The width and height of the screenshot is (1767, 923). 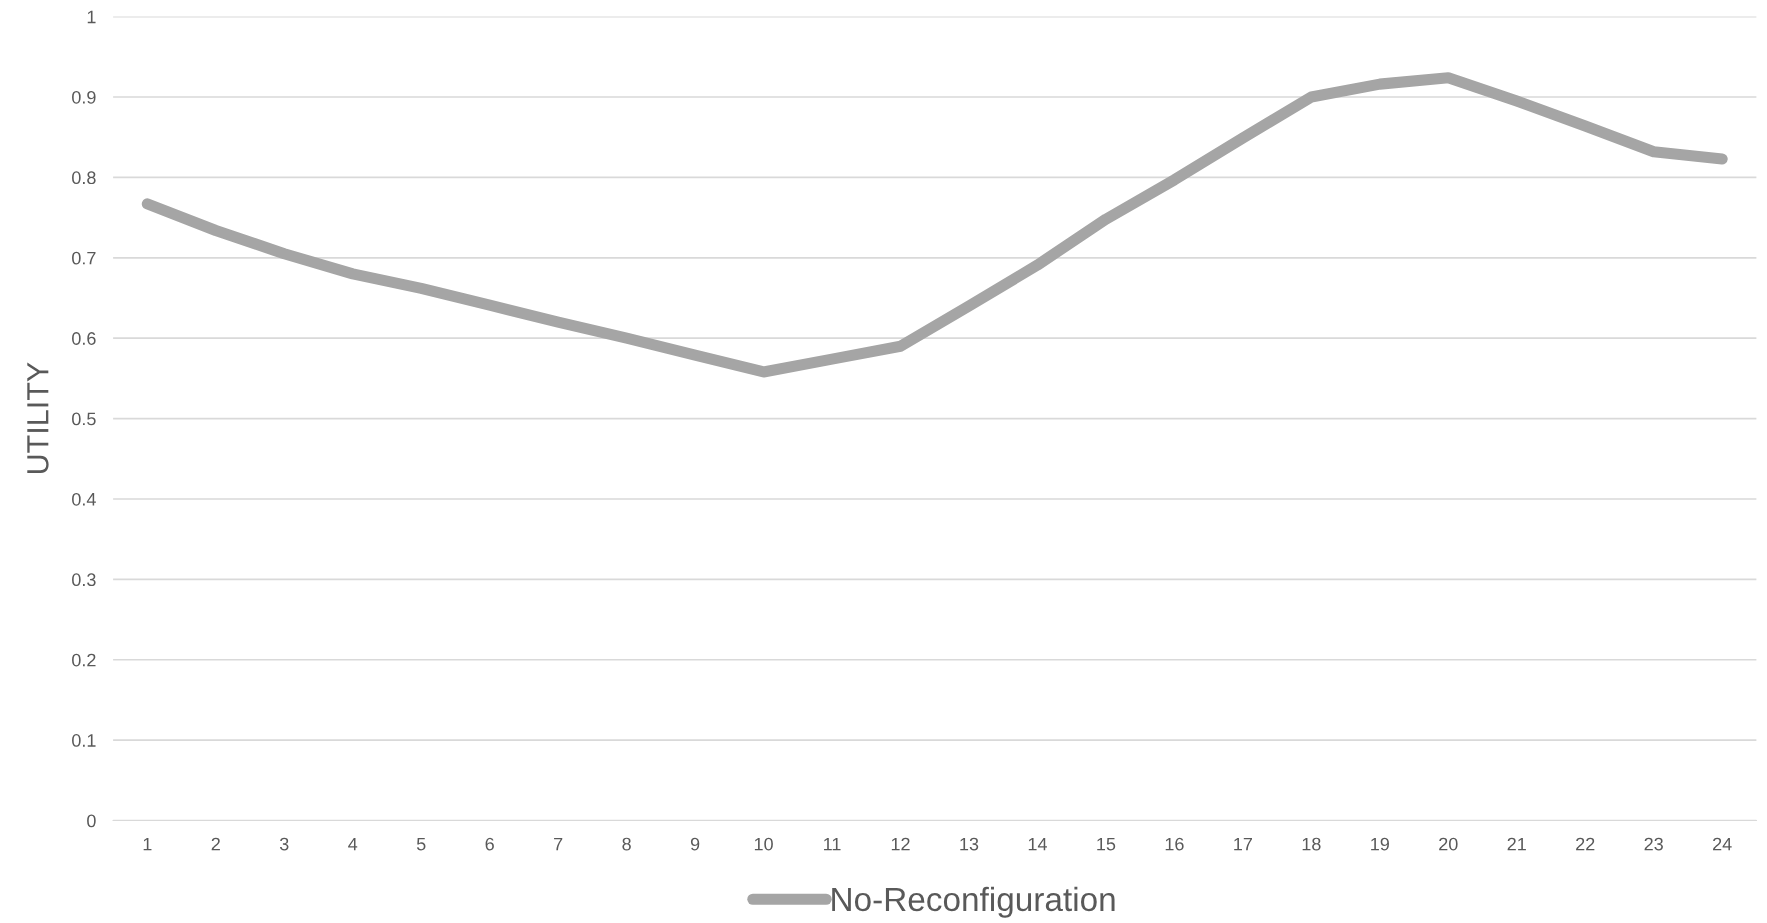 What do you see at coordinates (900, 844) in the screenshot?
I see `x-tick-label: 12` at bounding box center [900, 844].